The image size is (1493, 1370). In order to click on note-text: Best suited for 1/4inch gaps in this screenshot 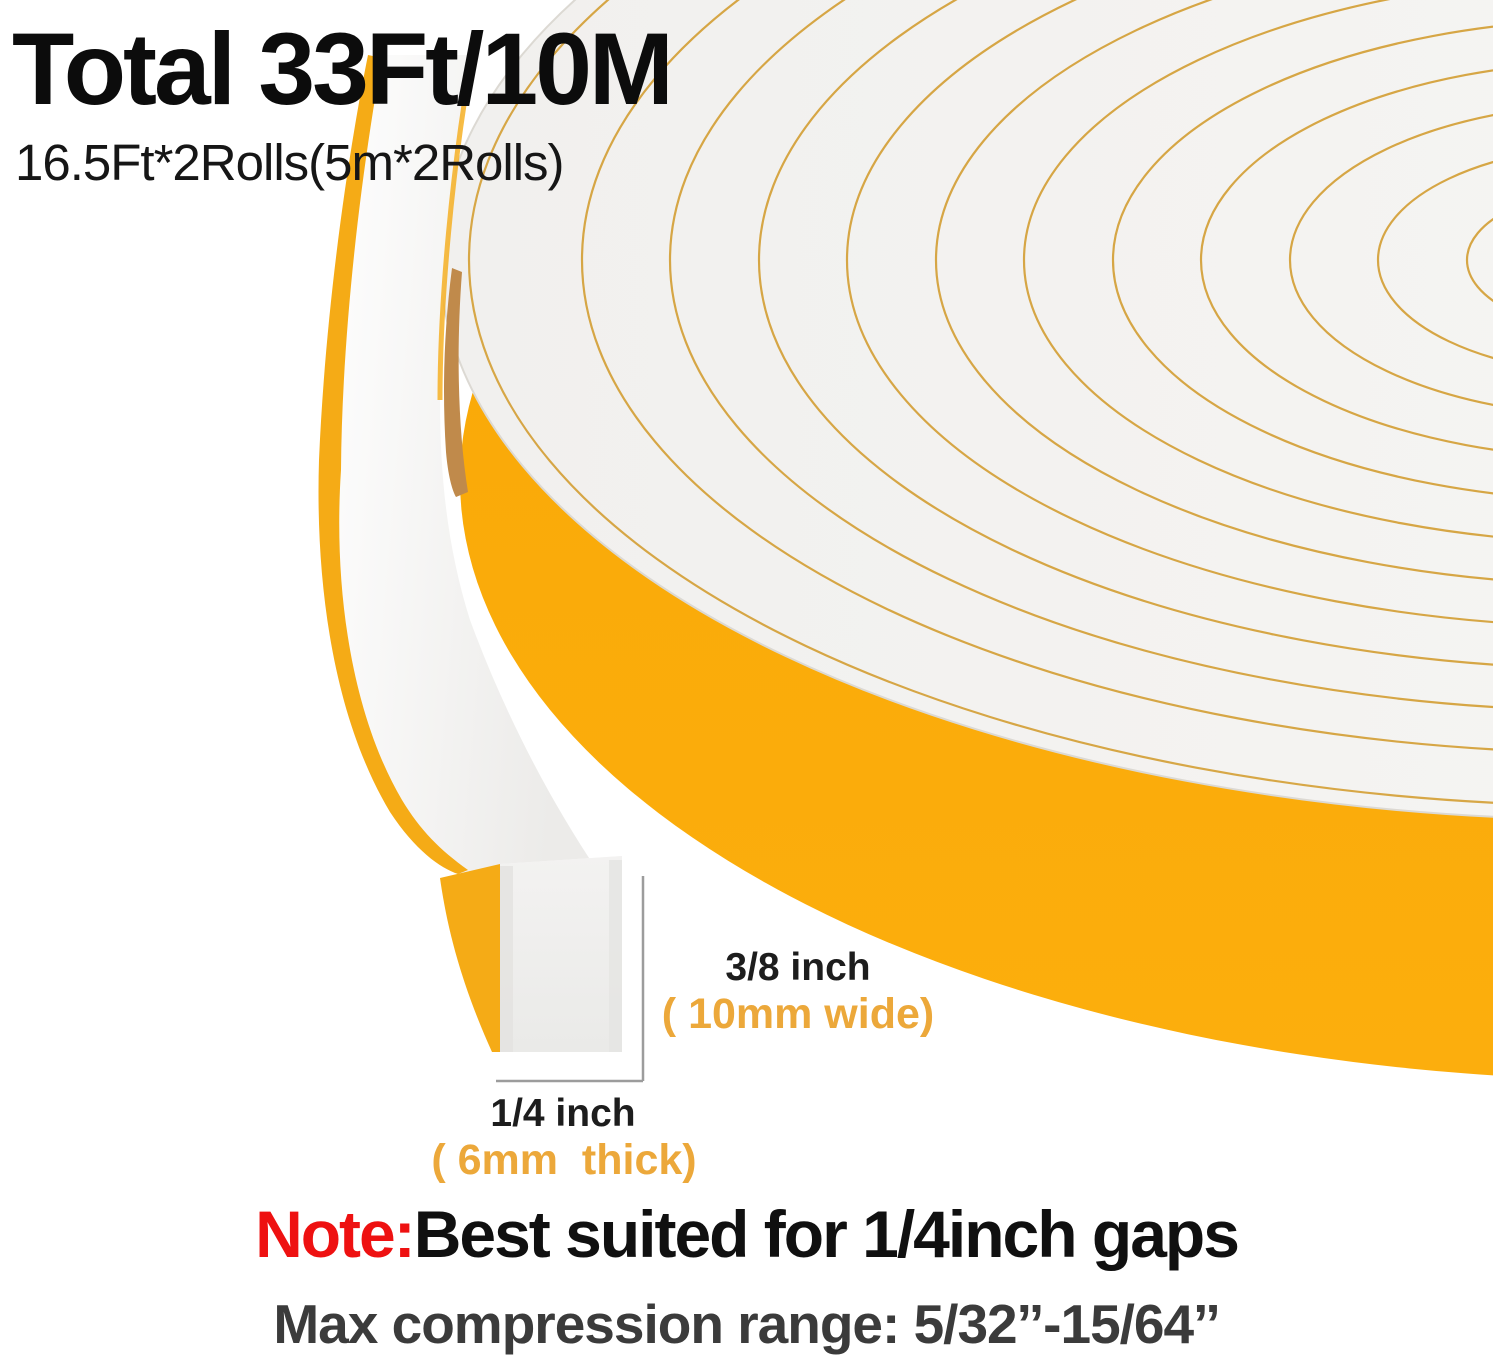, I will do `click(826, 1234)`.